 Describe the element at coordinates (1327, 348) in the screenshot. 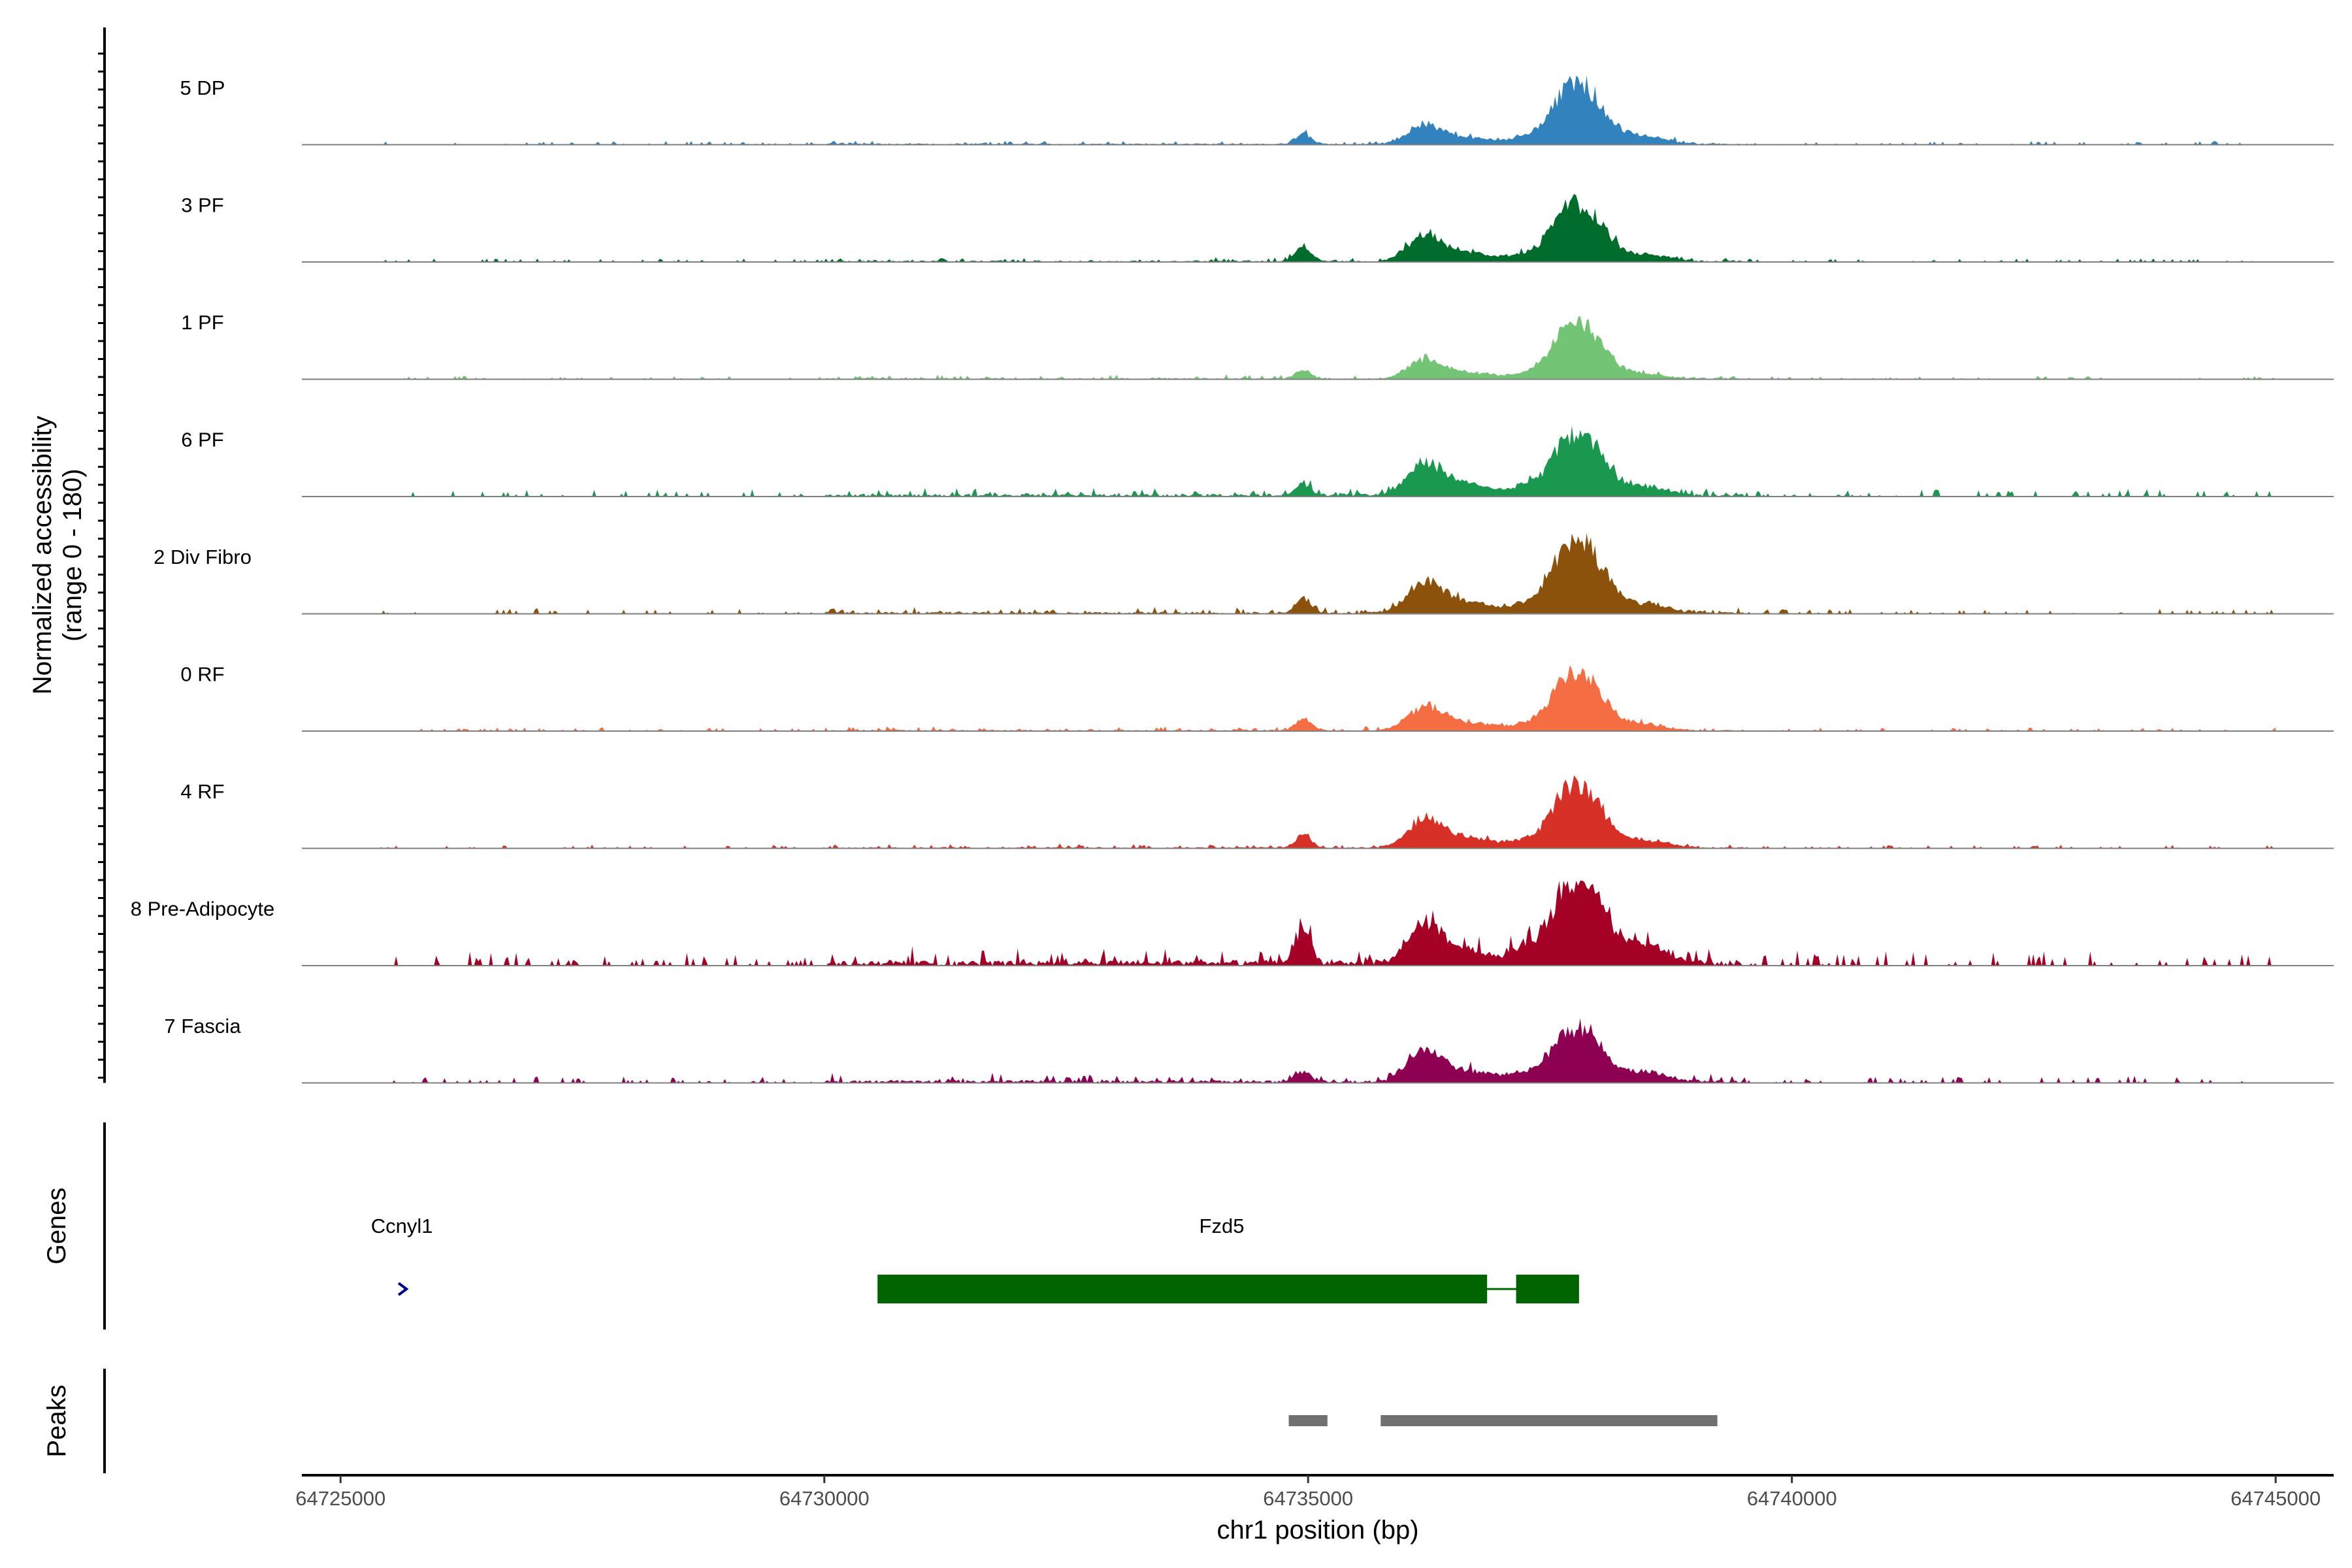

I see `coverage-area-1-pf` at that location.